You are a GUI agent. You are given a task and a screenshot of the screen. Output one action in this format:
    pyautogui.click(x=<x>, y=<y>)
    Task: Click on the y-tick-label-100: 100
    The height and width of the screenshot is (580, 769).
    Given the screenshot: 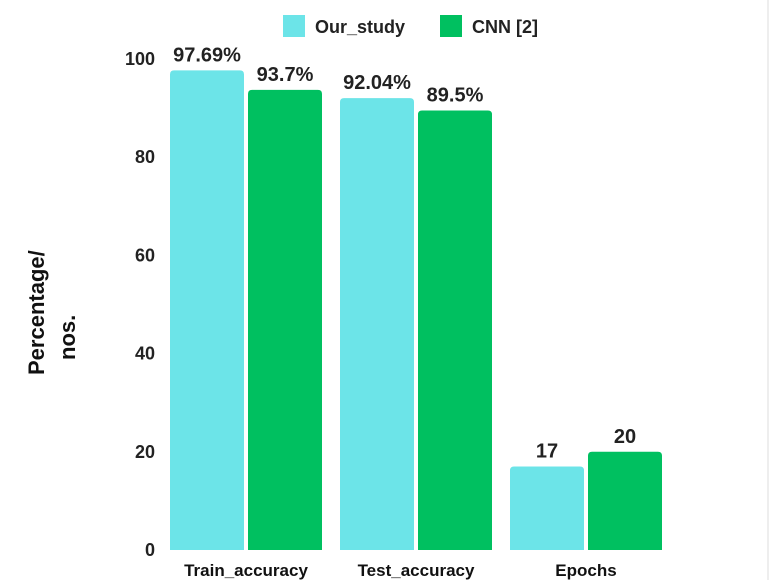 What is the action you would take?
    pyautogui.click(x=140, y=59)
    